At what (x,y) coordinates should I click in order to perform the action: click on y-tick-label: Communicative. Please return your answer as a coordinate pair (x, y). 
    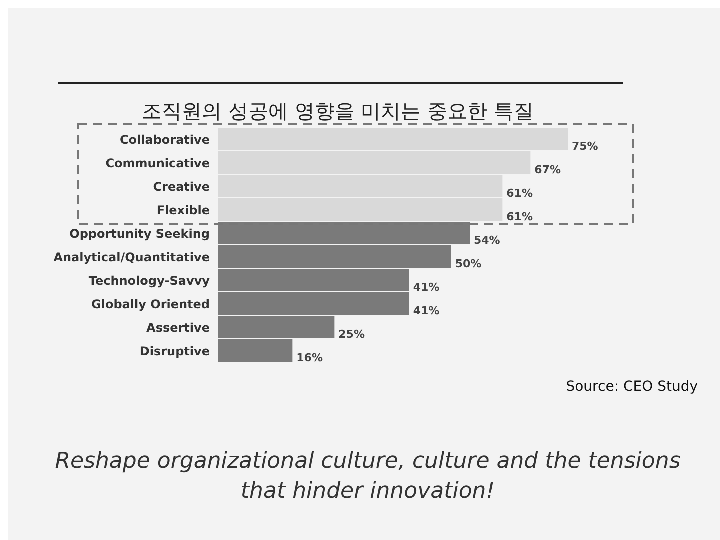
    Looking at the image, I should click on (158, 163).